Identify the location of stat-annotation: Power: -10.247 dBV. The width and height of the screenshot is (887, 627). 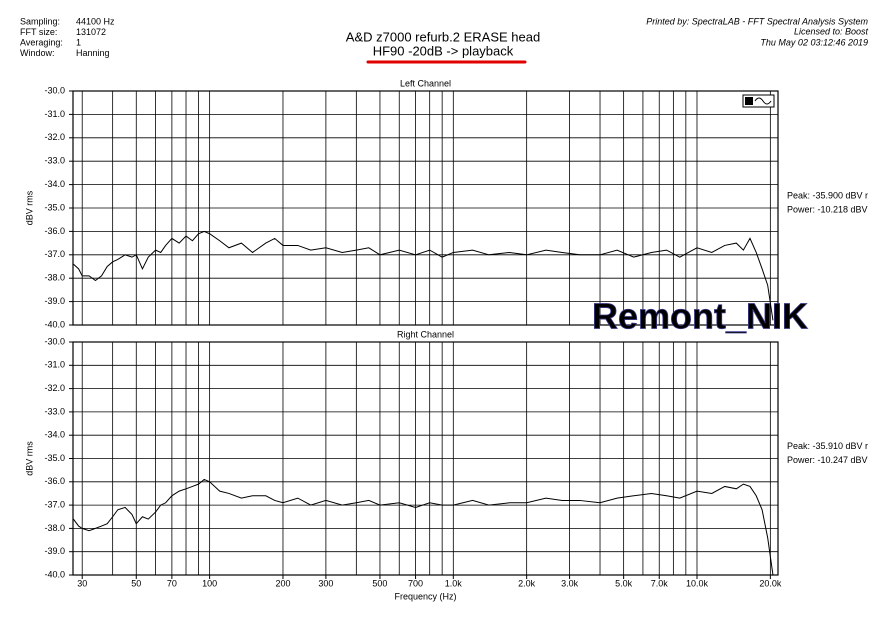
(827, 460).